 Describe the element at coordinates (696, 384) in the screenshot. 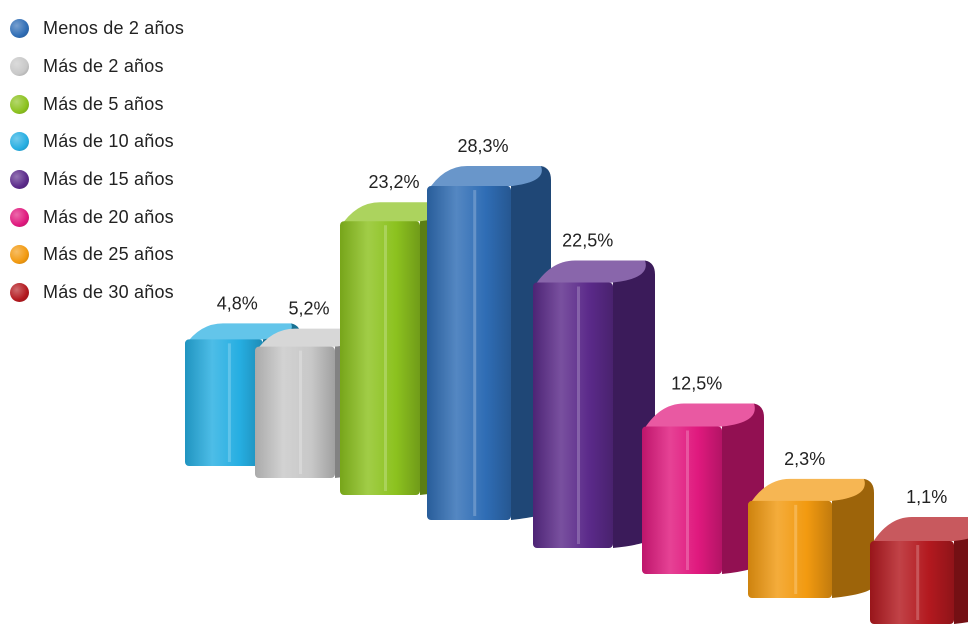

I see `value-label: 12,5%` at that location.